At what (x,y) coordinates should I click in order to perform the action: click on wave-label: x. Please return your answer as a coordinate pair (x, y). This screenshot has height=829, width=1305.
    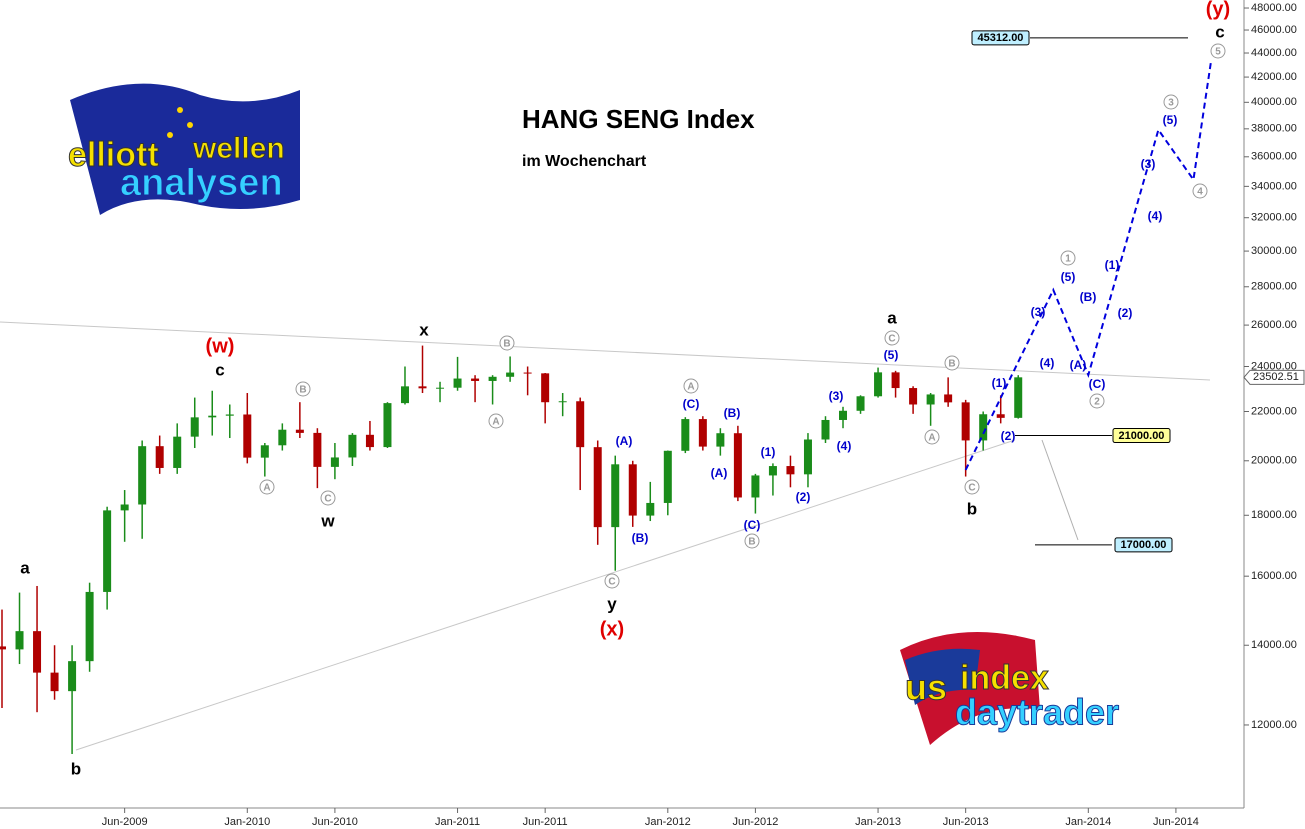
    Looking at the image, I should click on (424, 329).